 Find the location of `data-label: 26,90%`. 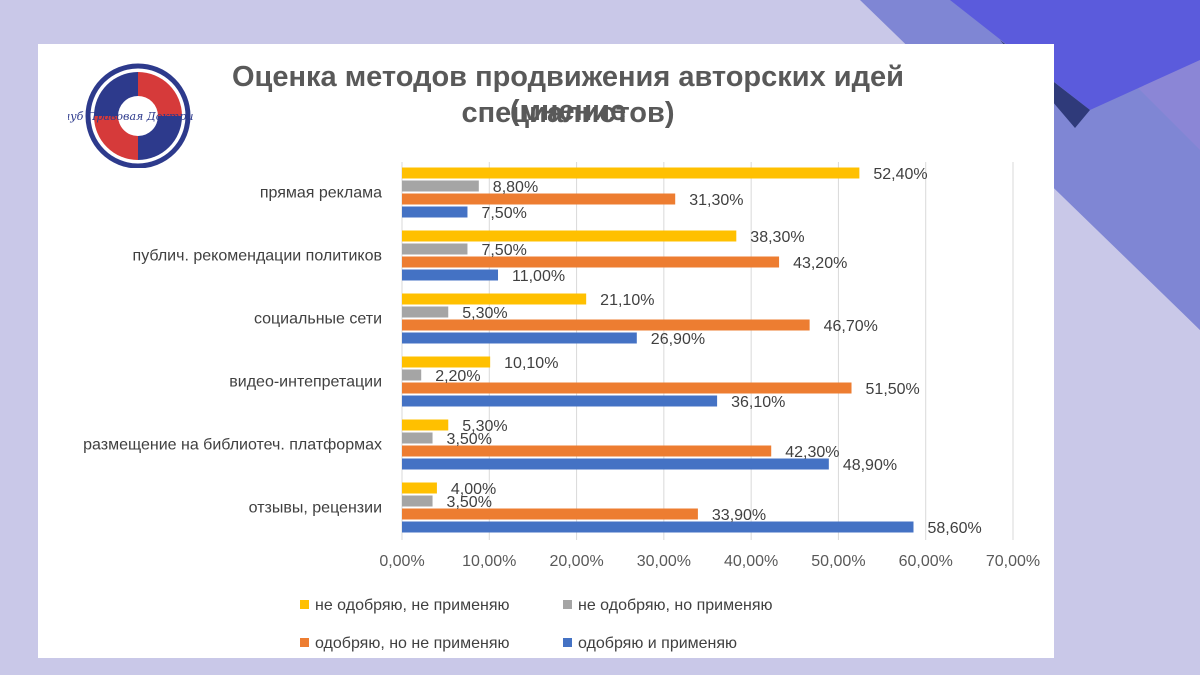

data-label: 26,90% is located at coordinates (678, 339).